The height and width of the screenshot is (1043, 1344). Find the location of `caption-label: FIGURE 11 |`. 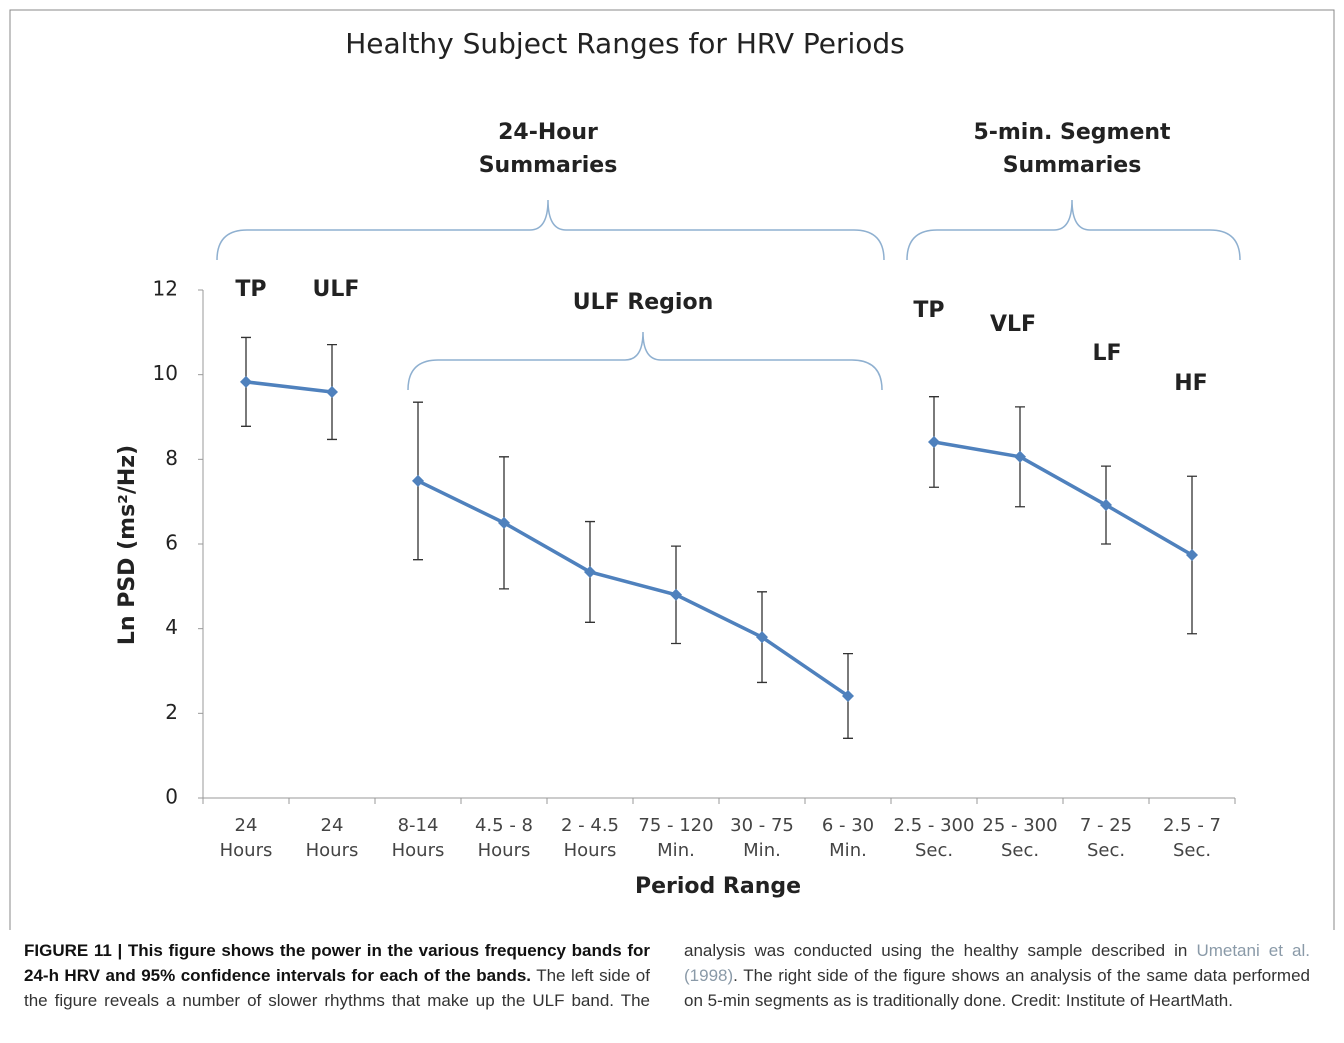

caption-label: FIGURE 11 | is located at coordinates (73, 950).